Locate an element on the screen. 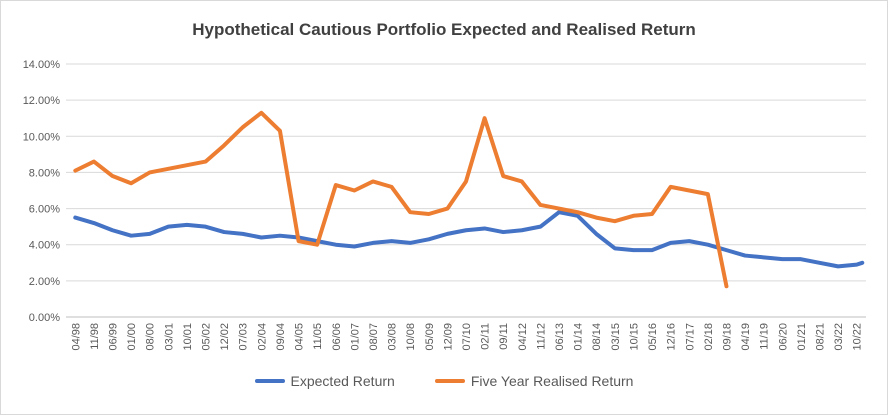 This screenshot has height=415, width=888. x-tick-label: 04/19 is located at coordinates (746, 337).